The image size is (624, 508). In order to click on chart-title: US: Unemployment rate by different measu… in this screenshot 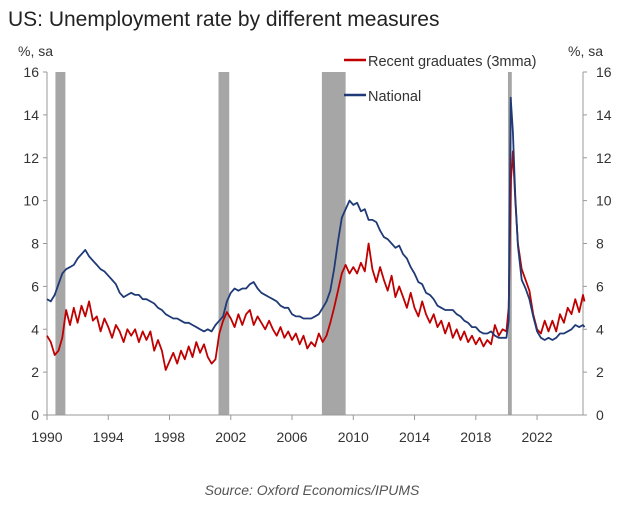, I will do `click(224, 19)`.